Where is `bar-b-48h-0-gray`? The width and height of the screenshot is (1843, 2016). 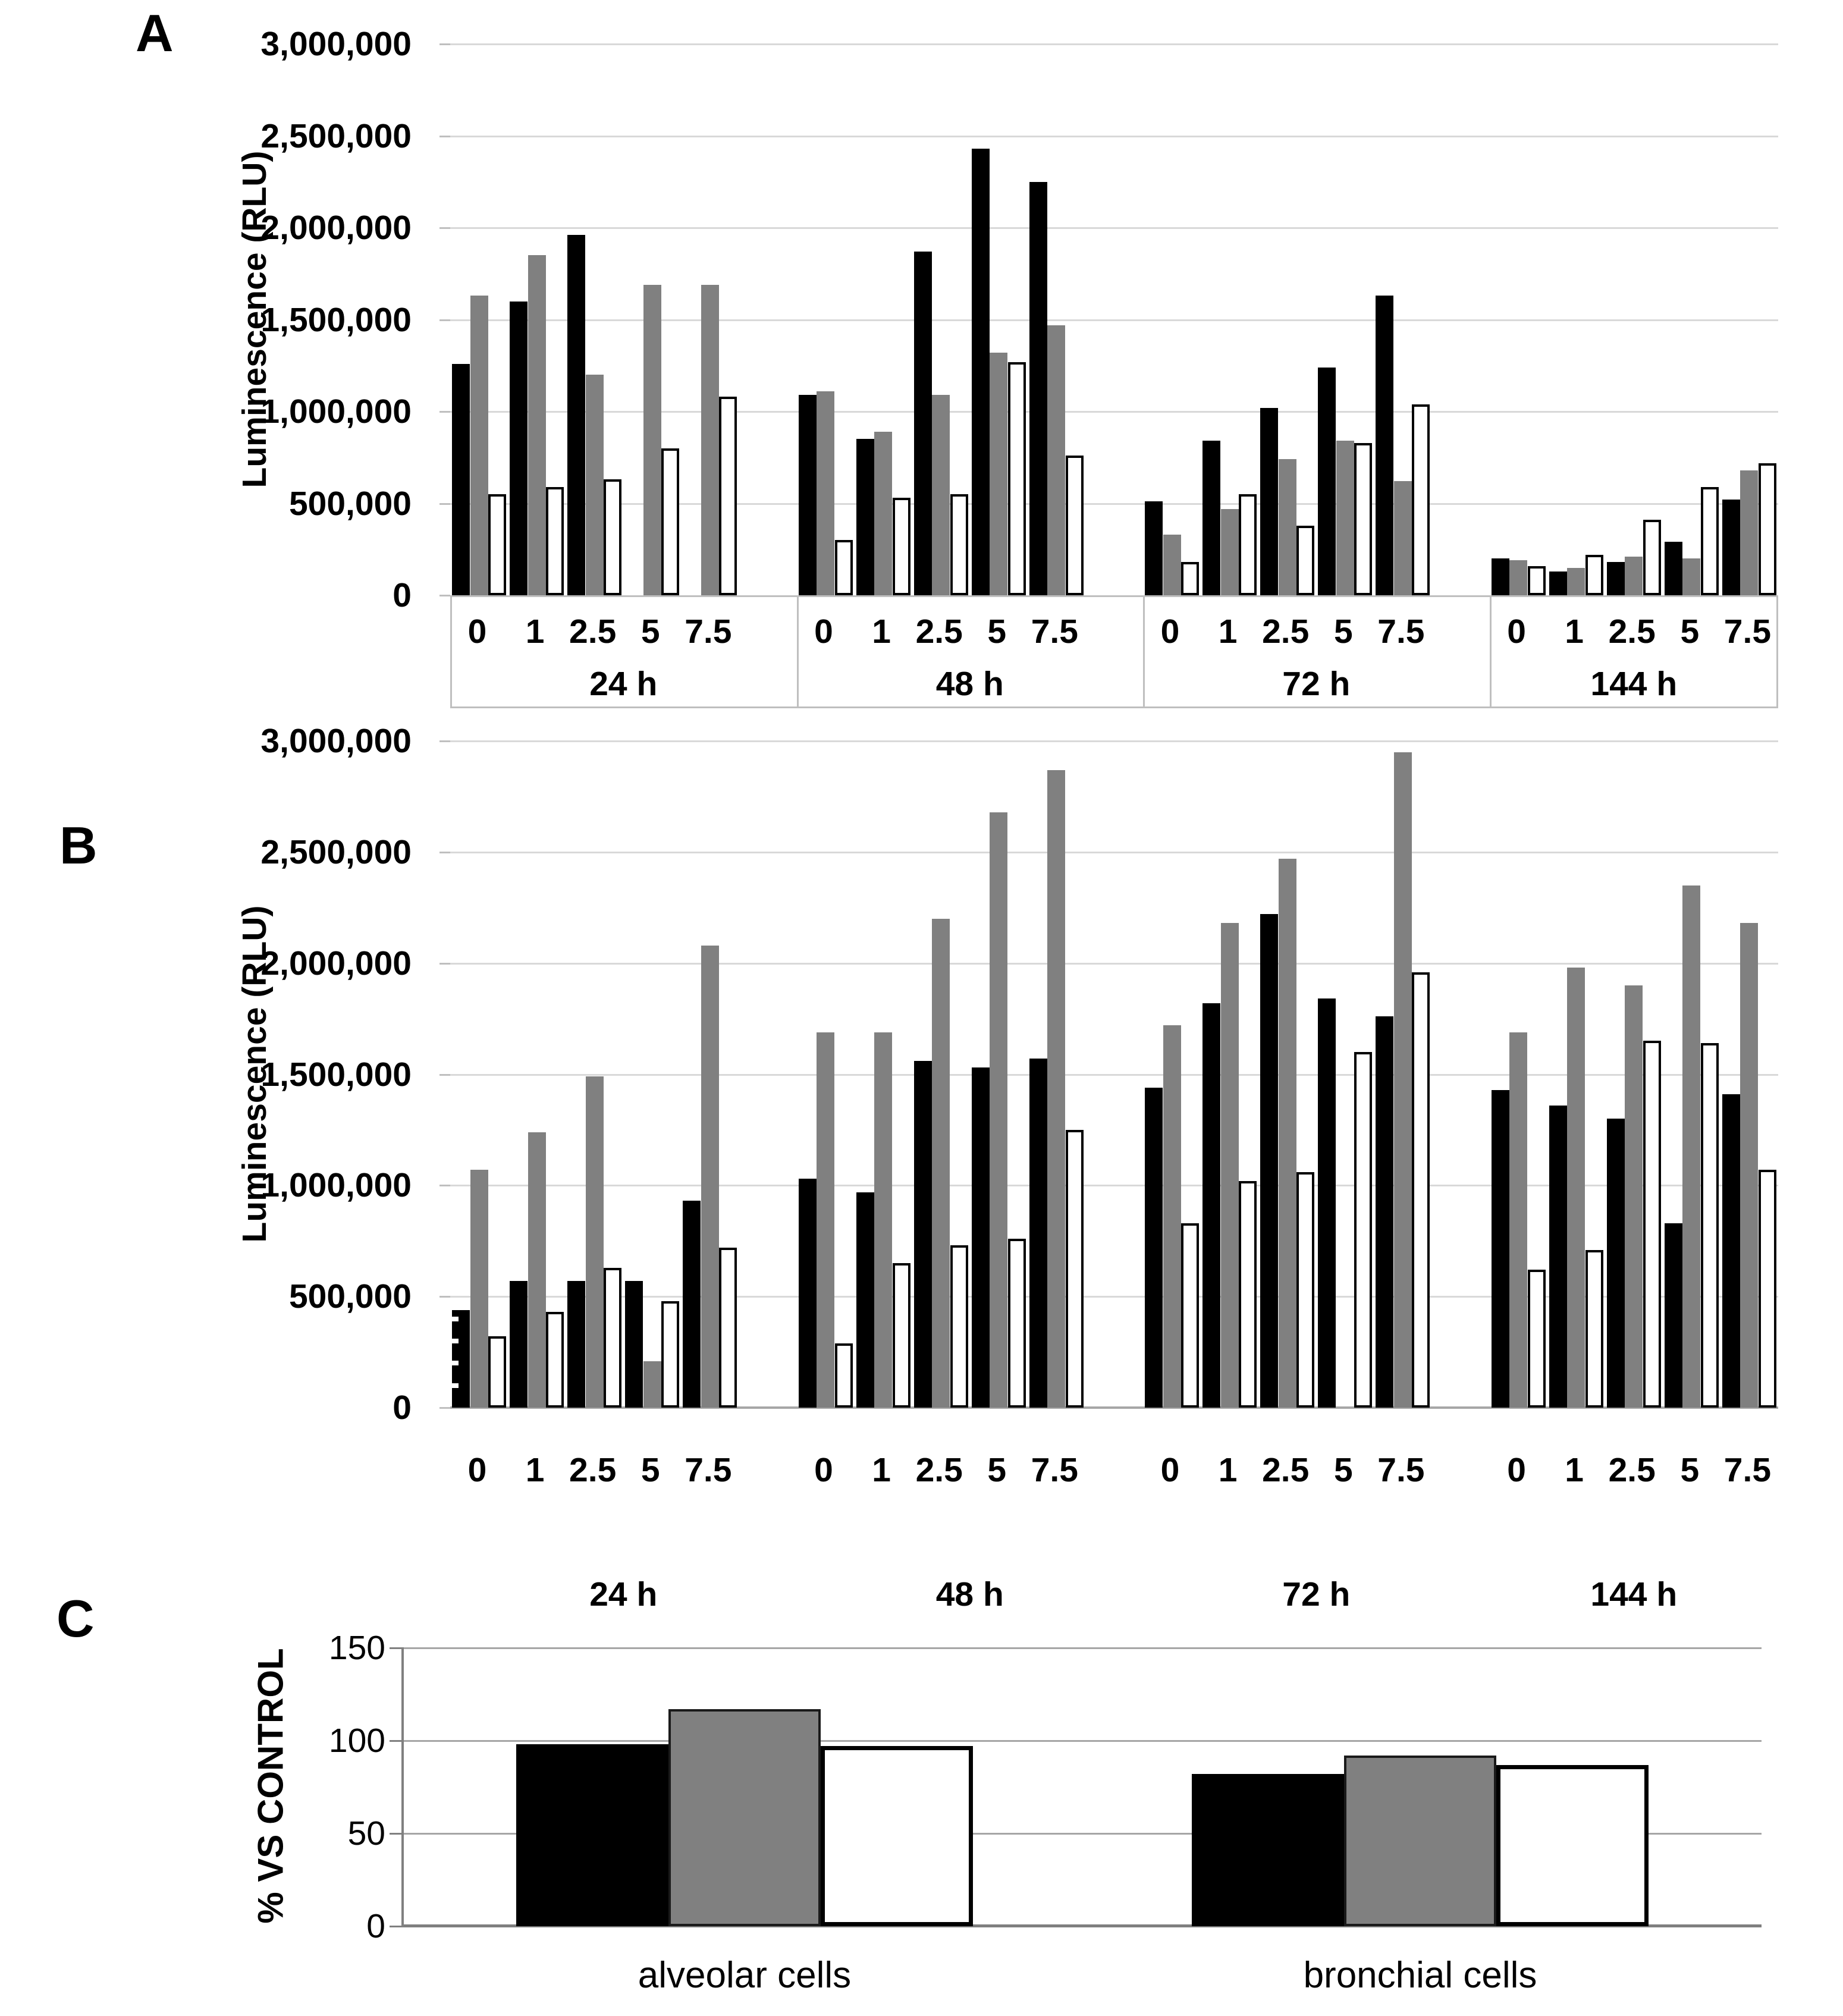 bar-b-48h-0-gray is located at coordinates (826, 1220).